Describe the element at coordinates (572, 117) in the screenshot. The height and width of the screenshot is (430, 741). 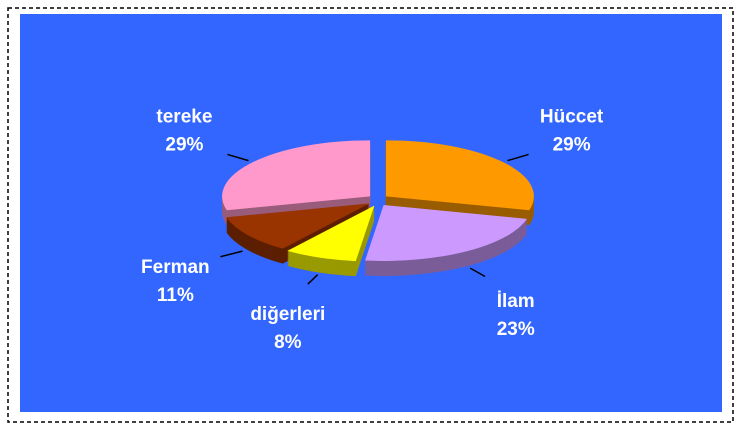
I see `slice-label: Hüccet` at that location.